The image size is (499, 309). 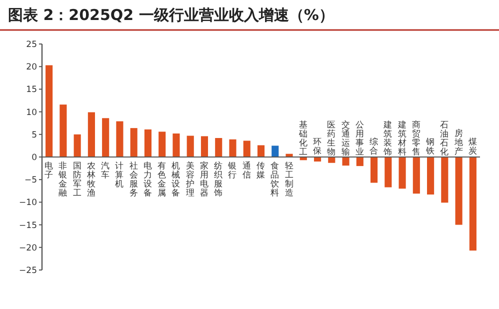 What do you see at coordinates (303, 139) in the screenshot?
I see `x-tick-label: 基础化工` at bounding box center [303, 139].